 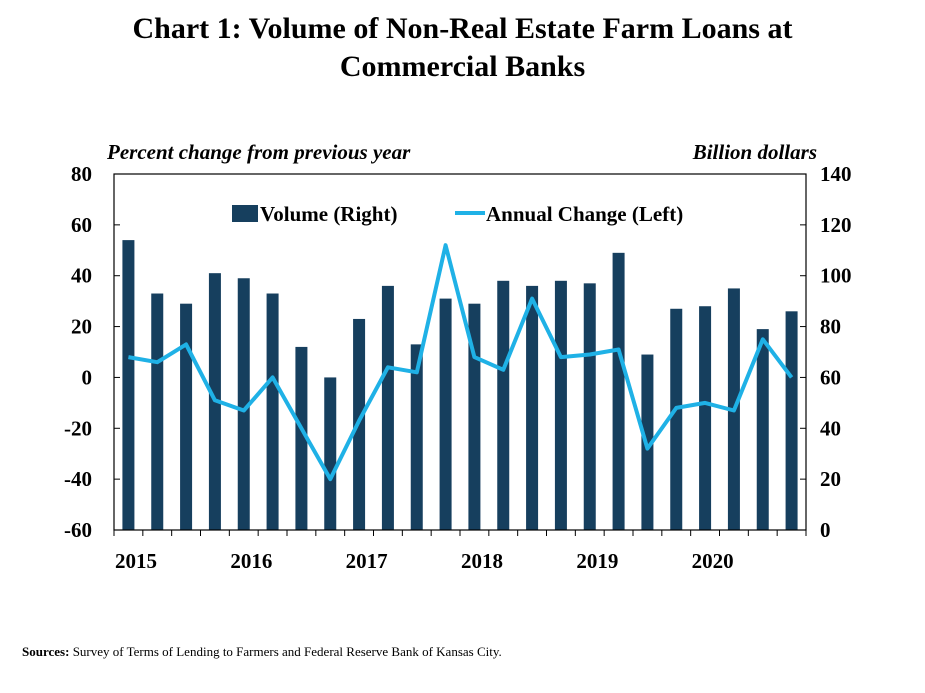 What do you see at coordinates (713, 561) in the screenshot?
I see `x-axis-year-label: 2020` at bounding box center [713, 561].